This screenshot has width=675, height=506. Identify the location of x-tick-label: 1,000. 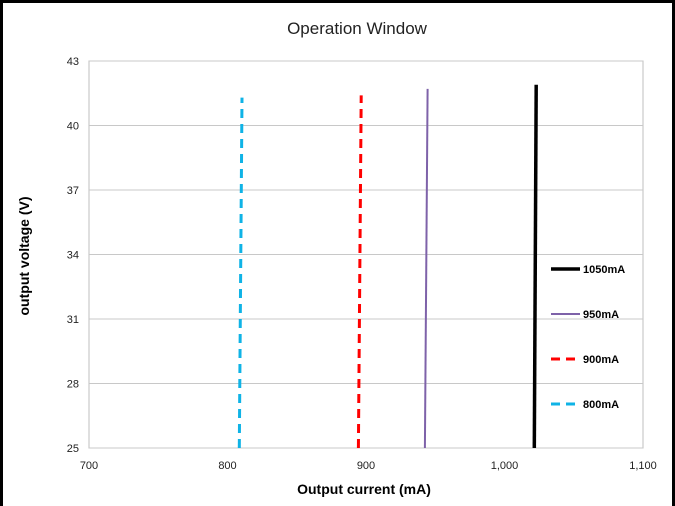
(505, 466).